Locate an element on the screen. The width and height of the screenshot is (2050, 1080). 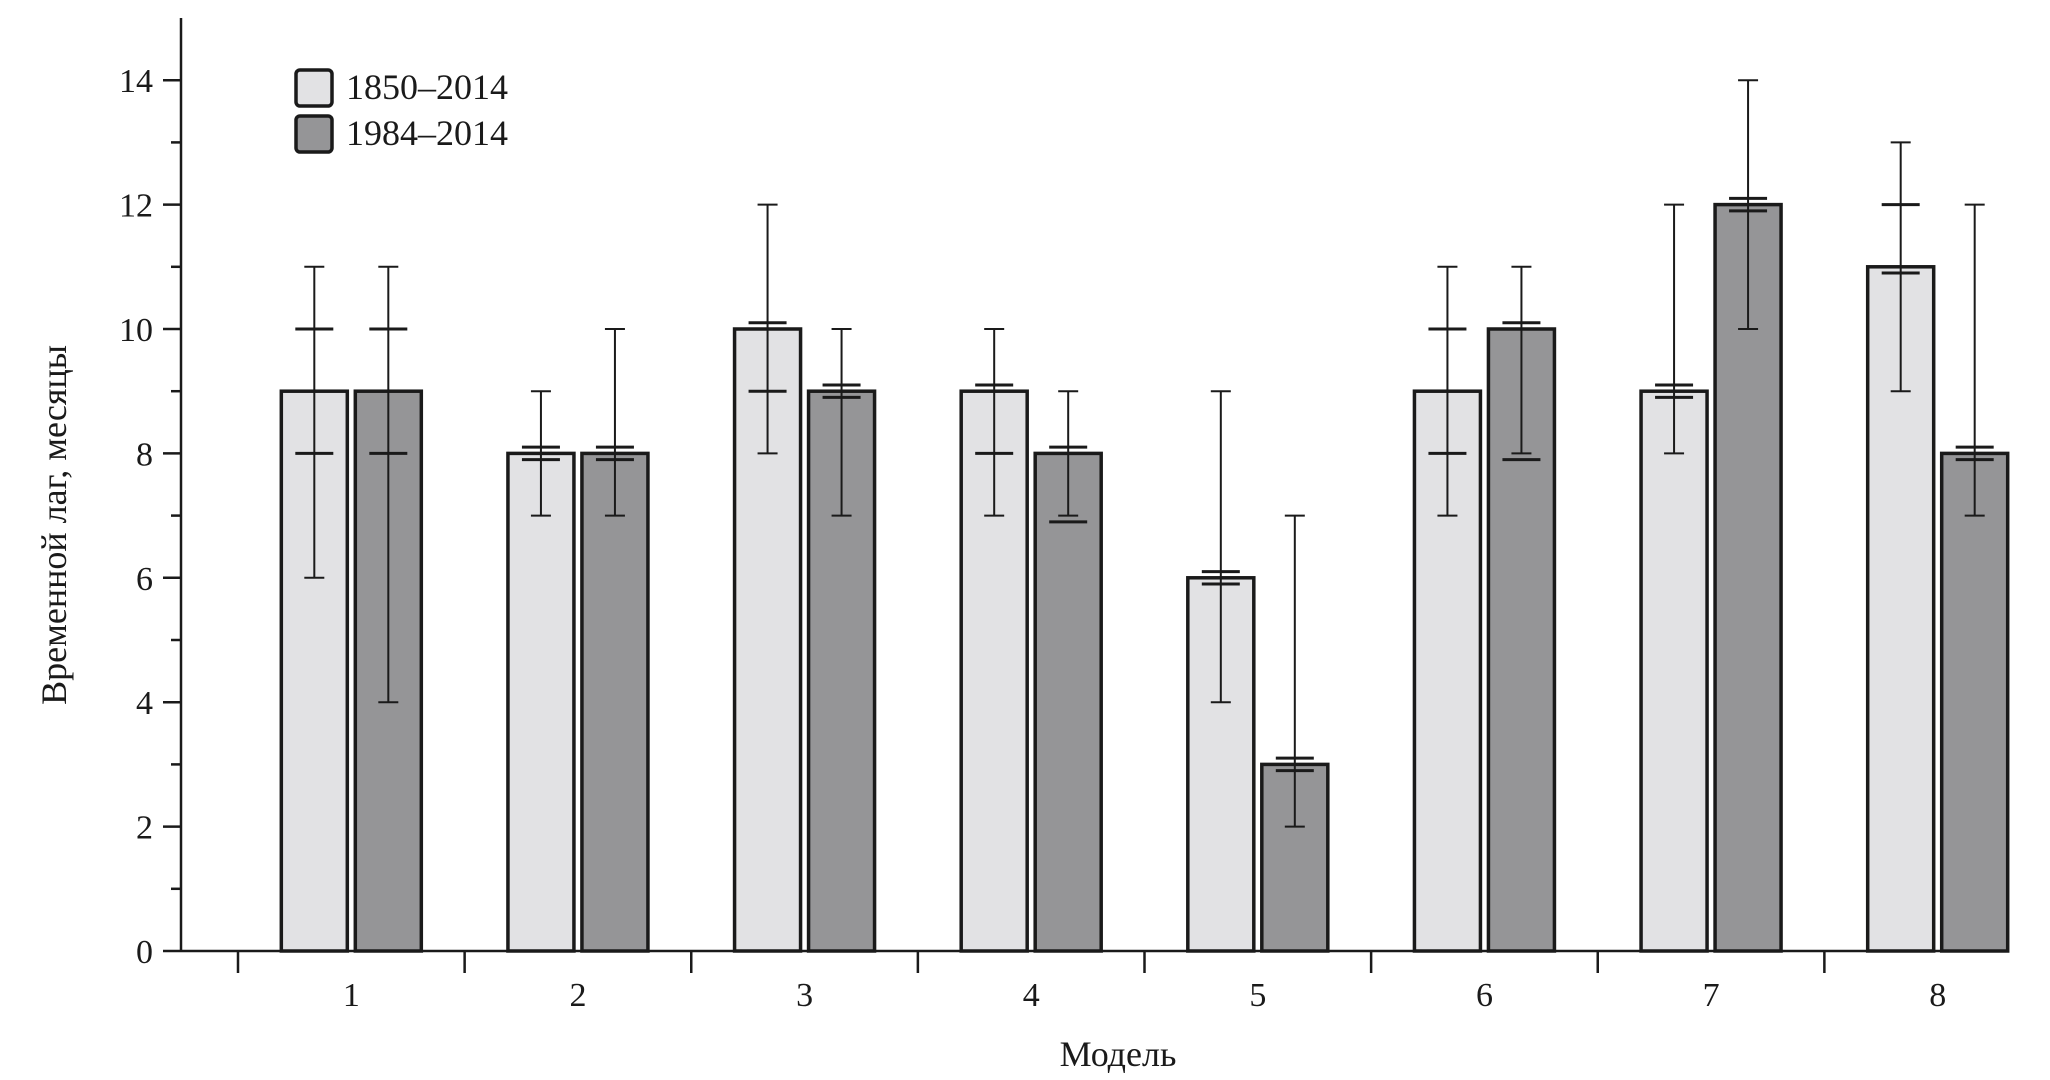
y-tick-label: 14 is located at coordinates (136, 81).